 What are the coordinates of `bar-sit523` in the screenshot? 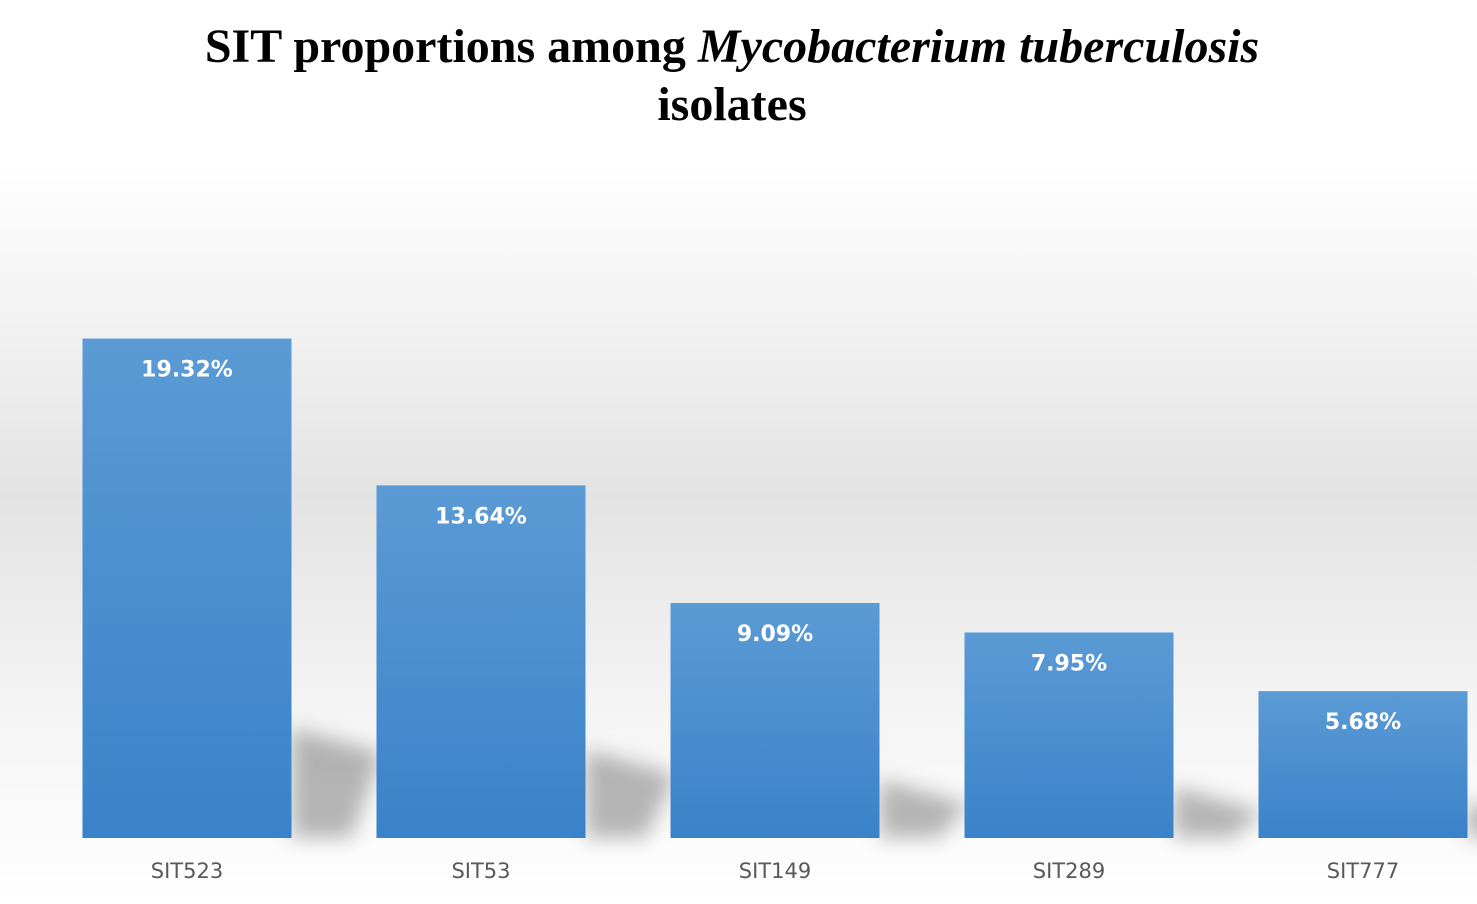 It's located at (187, 588).